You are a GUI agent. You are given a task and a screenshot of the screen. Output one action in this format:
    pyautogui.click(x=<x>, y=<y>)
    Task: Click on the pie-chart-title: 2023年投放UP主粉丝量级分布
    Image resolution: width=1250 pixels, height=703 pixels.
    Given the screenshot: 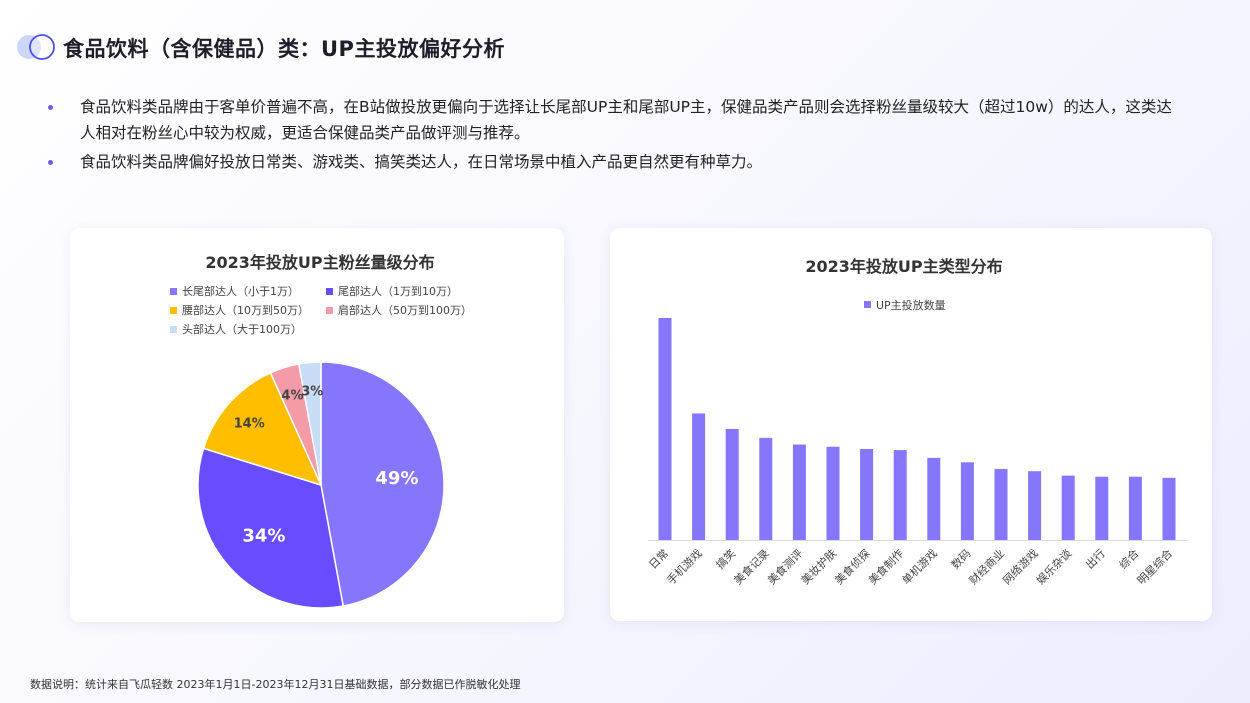 What is the action you would take?
    pyautogui.click(x=319, y=262)
    